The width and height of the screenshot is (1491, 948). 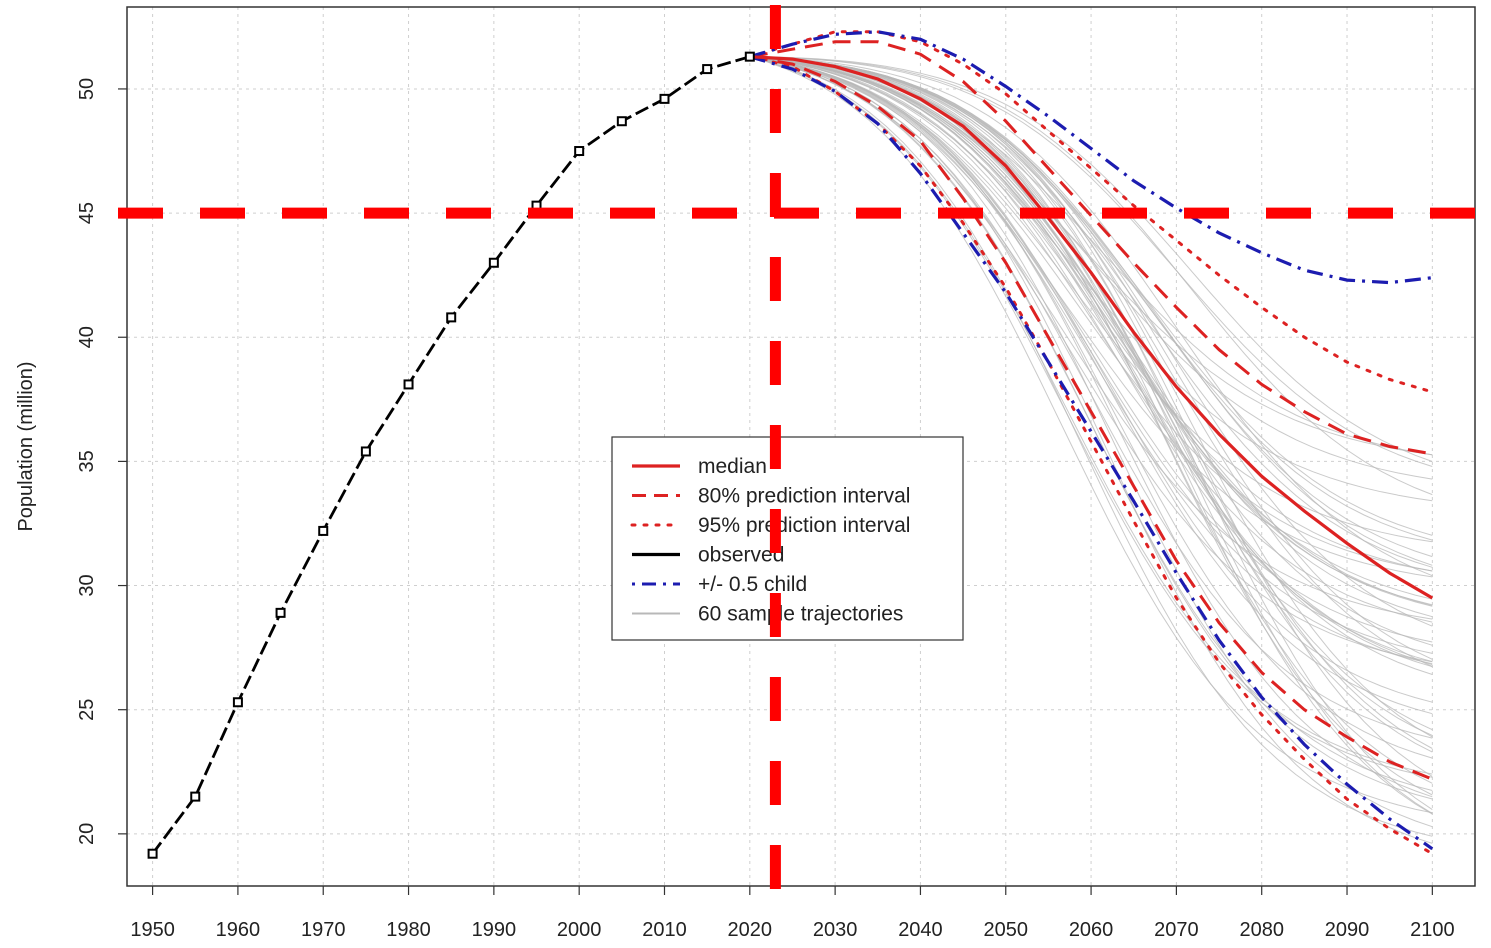 What do you see at coordinates (579, 930) in the screenshot?
I see `x-tick-label: 2000` at bounding box center [579, 930].